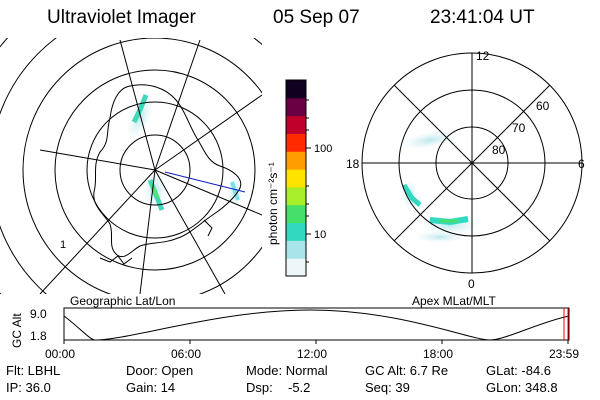  What do you see at coordinates (564, 354) in the screenshot?
I see `altitude-xtick-2359: 23:59` at bounding box center [564, 354].